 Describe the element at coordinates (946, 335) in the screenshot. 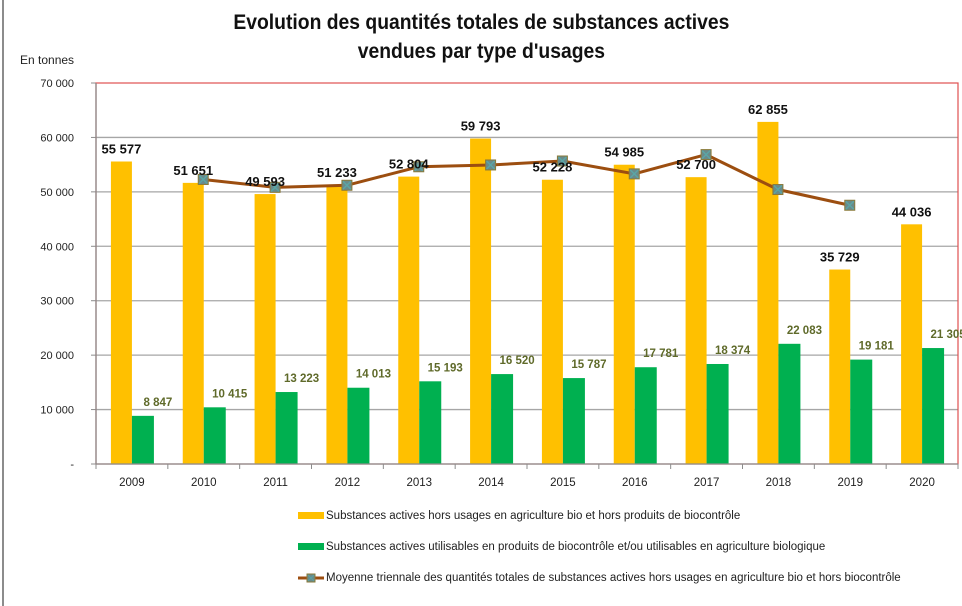

I see `data-label-green: 21 305` at that location.